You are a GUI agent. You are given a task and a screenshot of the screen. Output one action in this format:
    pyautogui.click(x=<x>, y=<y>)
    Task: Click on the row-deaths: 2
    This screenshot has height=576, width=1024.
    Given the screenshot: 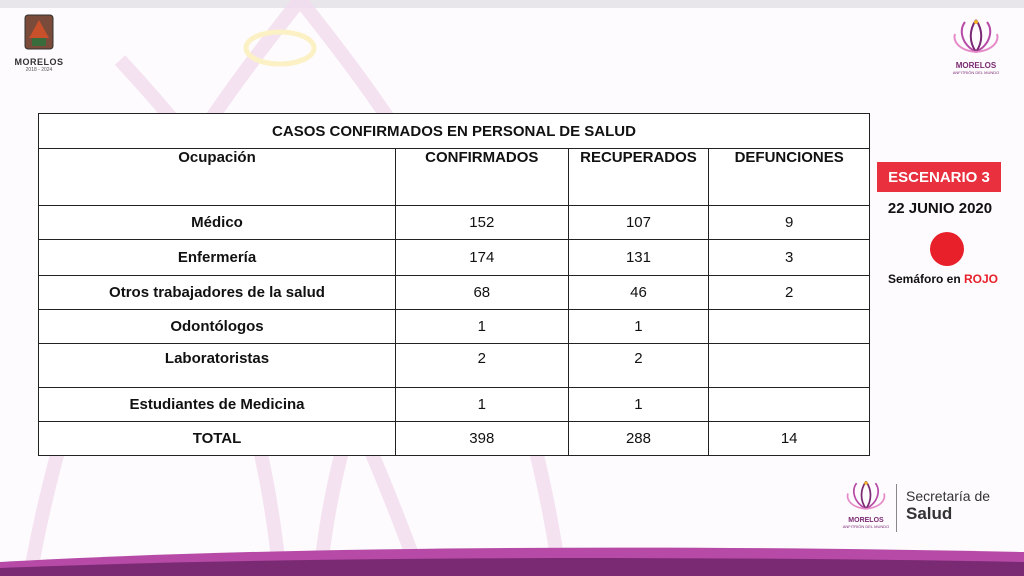 What is the action you would take?
    pyautogui.click(x=789, y=292)
    